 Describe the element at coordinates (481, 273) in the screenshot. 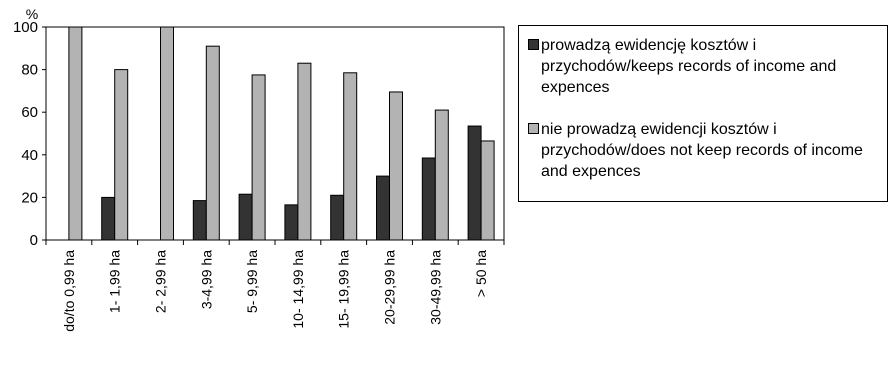

I see `x-tick-label-9: > 50 ha` at that location.